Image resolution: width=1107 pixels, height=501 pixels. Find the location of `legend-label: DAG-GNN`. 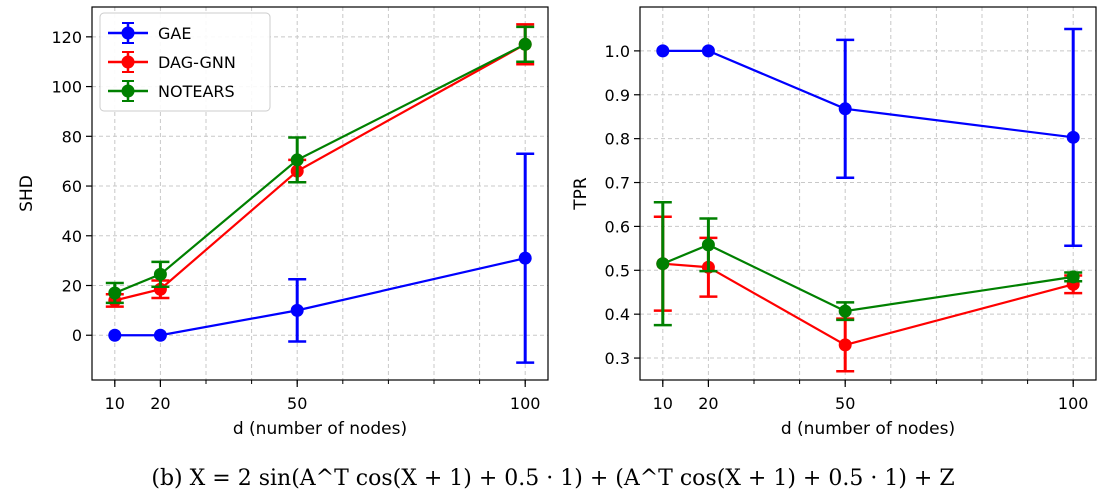

legend-label: DAG-GNN is located at coordinates (197, 62).